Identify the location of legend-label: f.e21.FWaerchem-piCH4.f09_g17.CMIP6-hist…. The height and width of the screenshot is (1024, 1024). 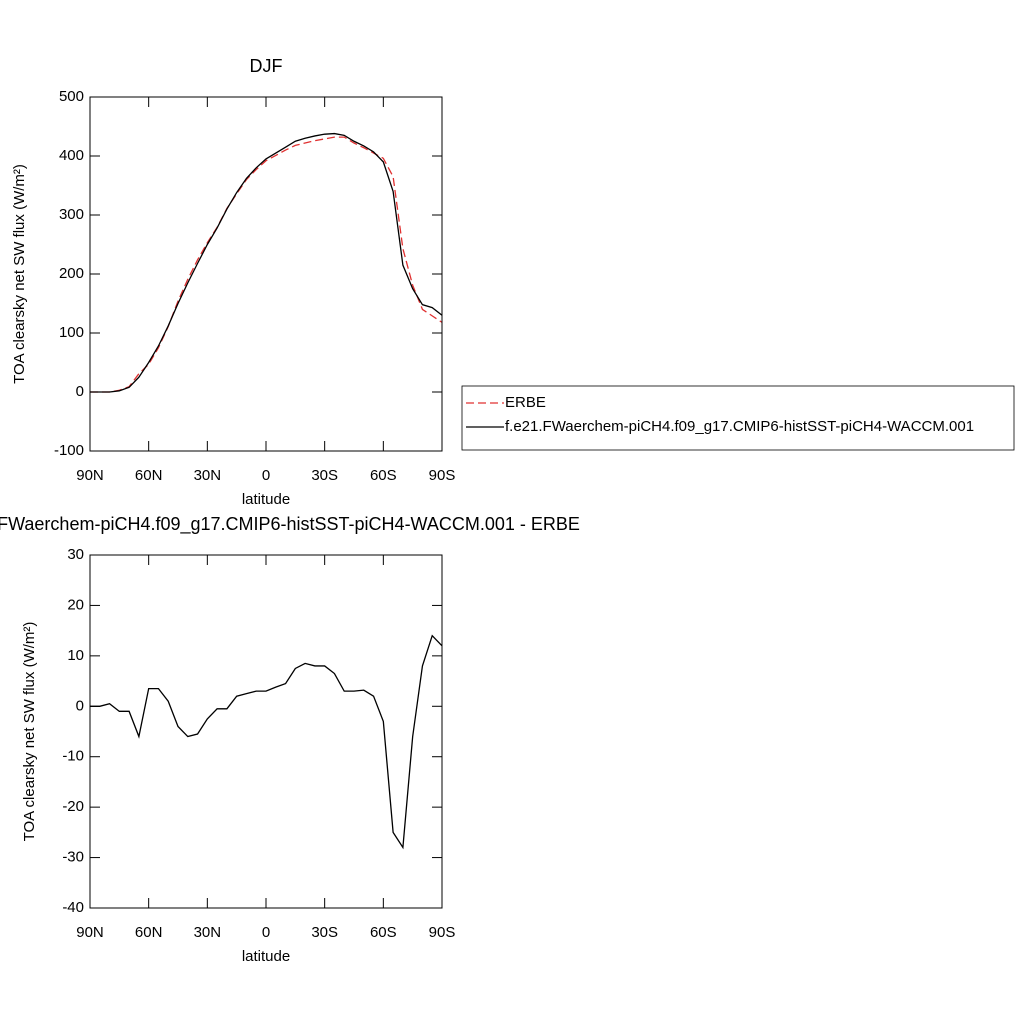
(739, 426).